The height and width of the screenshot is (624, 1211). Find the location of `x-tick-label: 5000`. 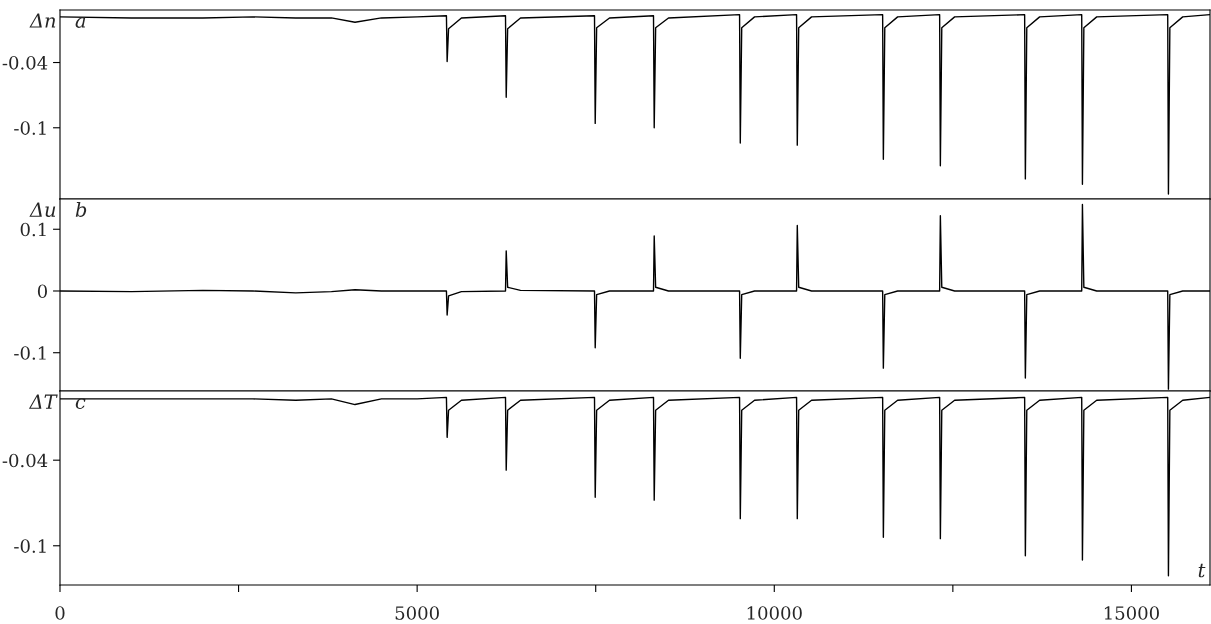

x-tick-label: 5000 is located at coordinates (417, 613).